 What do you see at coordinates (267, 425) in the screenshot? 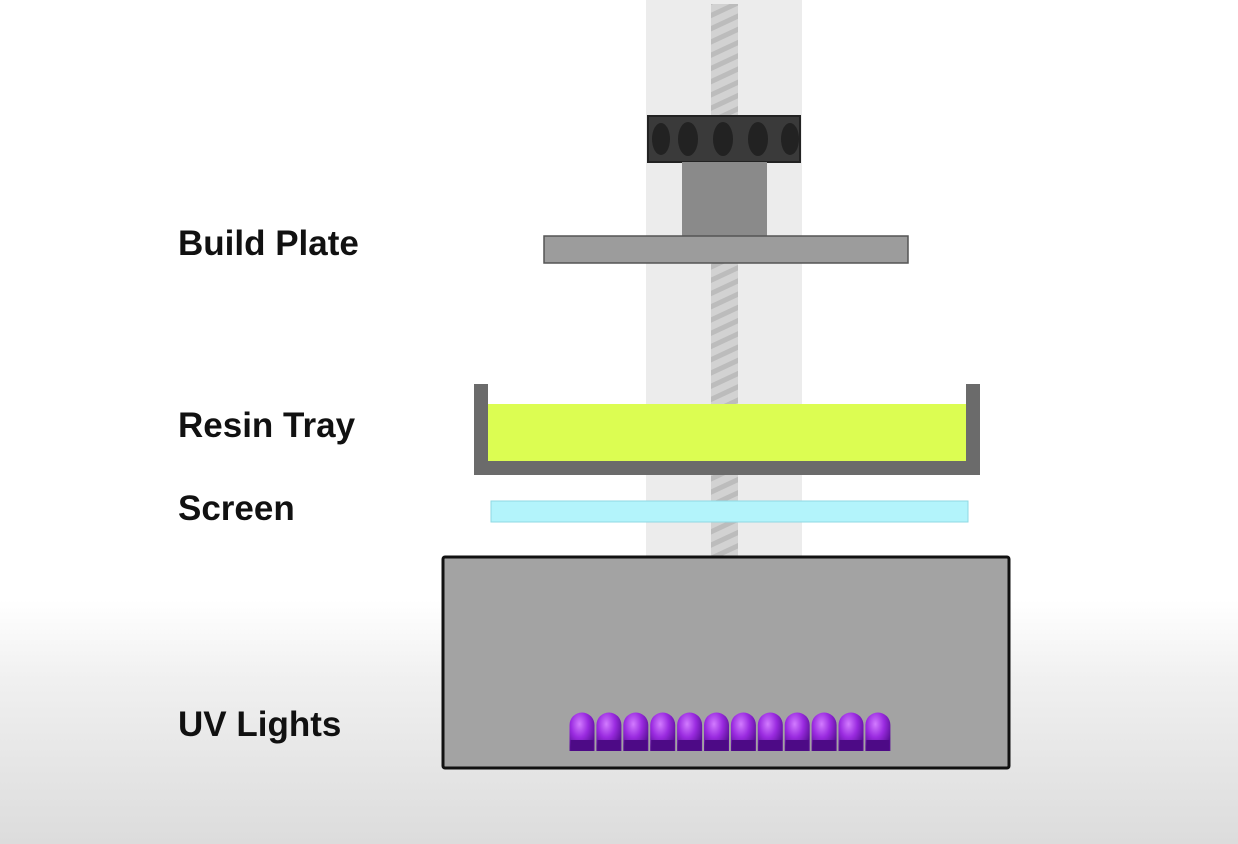
I see `label-resin-tray: Resin Tray` at bounding box center [267, 425].